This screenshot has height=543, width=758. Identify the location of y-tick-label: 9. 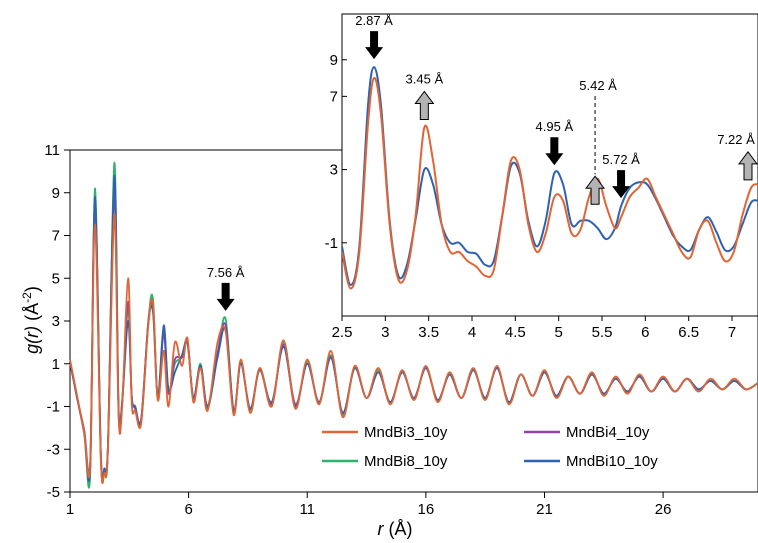
(56, 193).